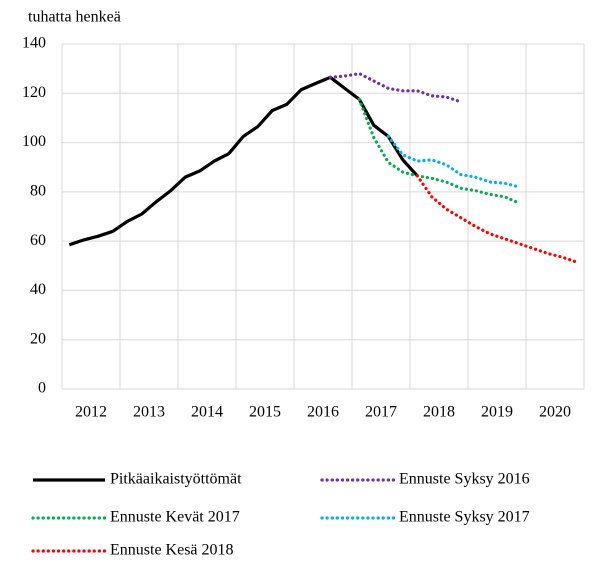  Describe the element at coordinates (497, 412) in the screenshot. I see `x-tick-label: 2019` at that location.